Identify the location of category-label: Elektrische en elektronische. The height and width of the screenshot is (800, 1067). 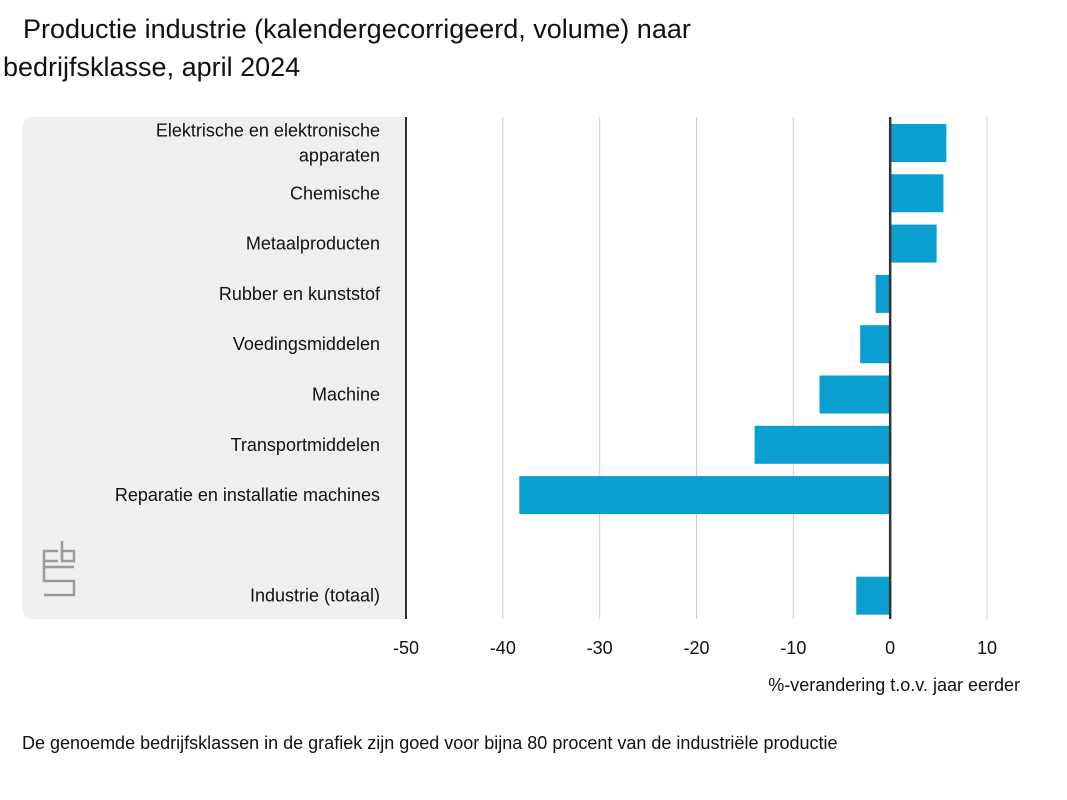
(268, 131).